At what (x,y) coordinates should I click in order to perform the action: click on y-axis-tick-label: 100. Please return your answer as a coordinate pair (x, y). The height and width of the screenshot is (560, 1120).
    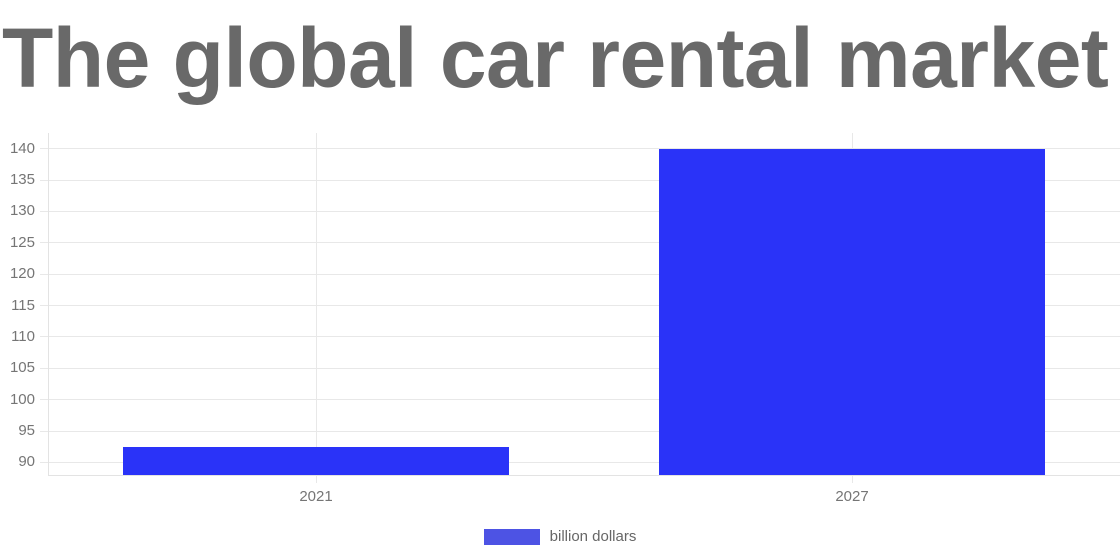
    Looking at the image, I should click on (22, 399).